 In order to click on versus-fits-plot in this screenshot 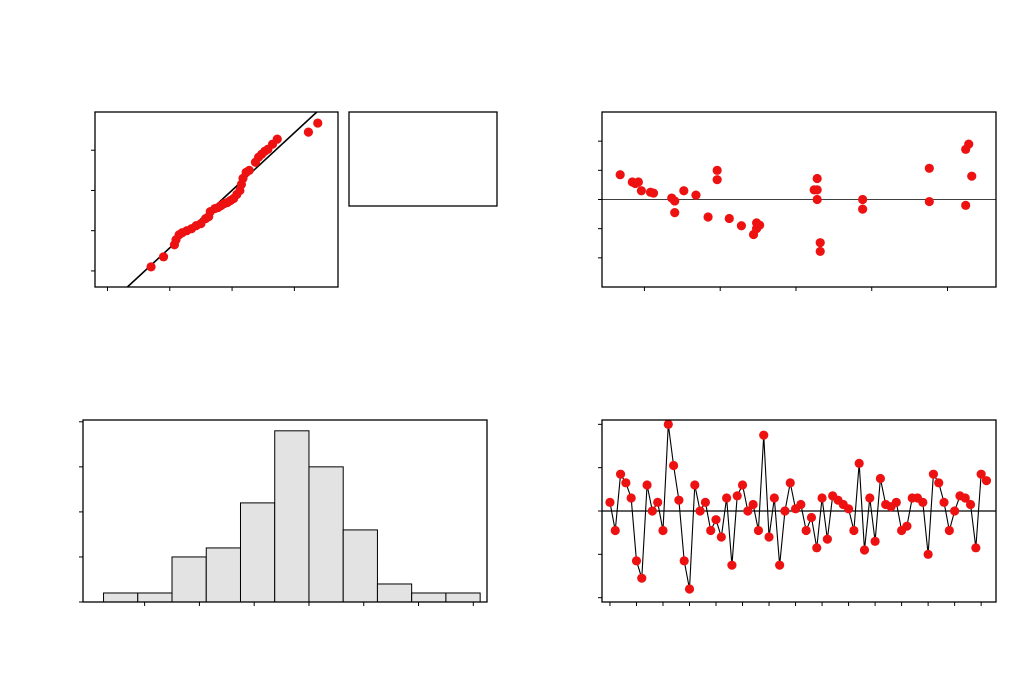, I will do `click(797, 201)`.